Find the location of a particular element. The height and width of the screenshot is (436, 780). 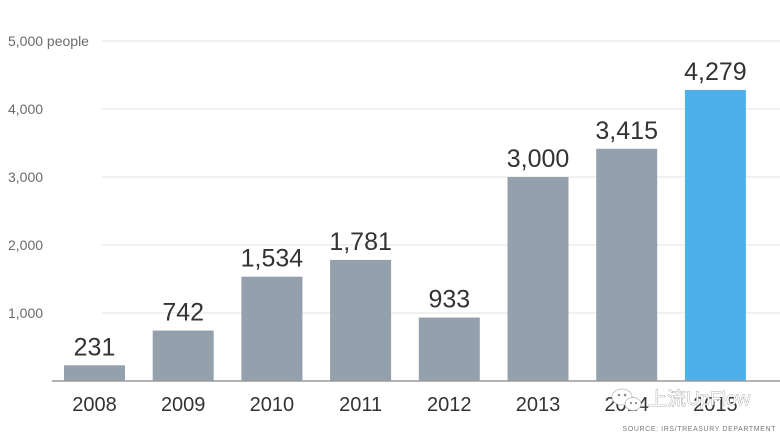

watermark-text: 上流UpFlow is located at coordinates (699, 399).